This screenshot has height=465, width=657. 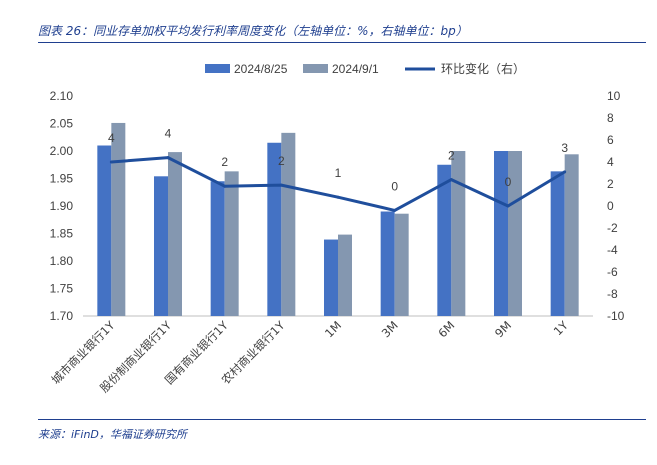 What do you see at coordinates (614, 96) in the screenshot?
I see `y-right-tick-label: 10` at bounding box center [614, 96].